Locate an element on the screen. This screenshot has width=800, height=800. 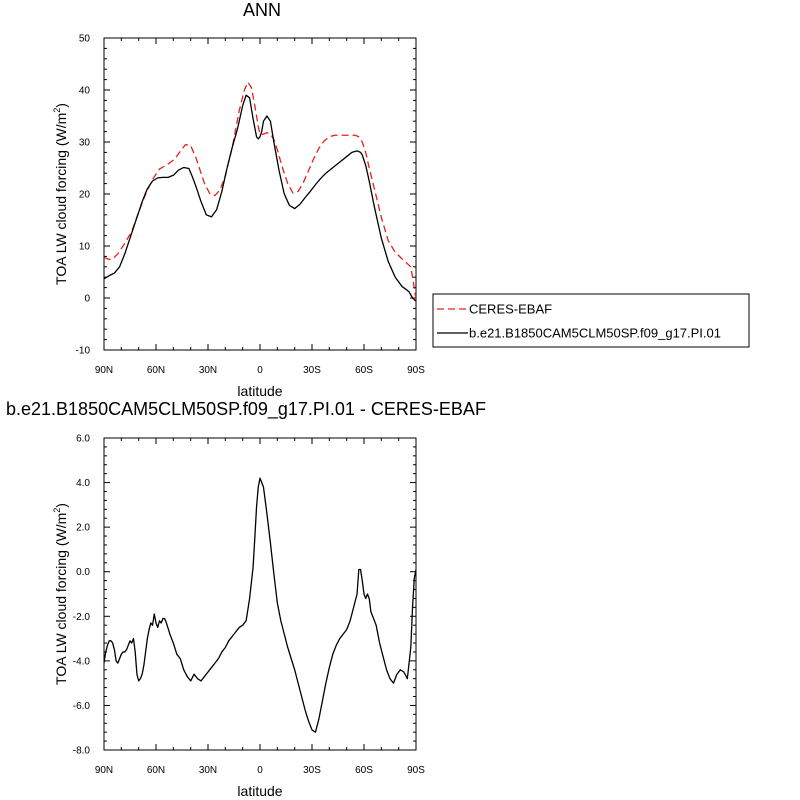
y-tick-label: -8.0 is located at coordinates (82, 751).